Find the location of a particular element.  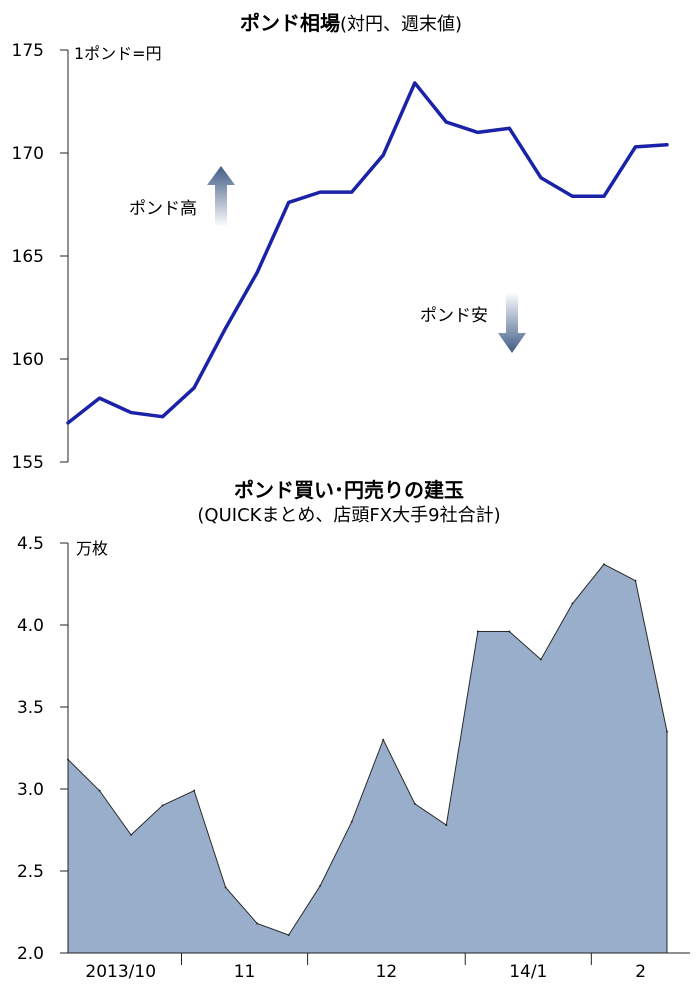

annotation-pound-up-label: ポンド高 is located at coordinates (163, 209).